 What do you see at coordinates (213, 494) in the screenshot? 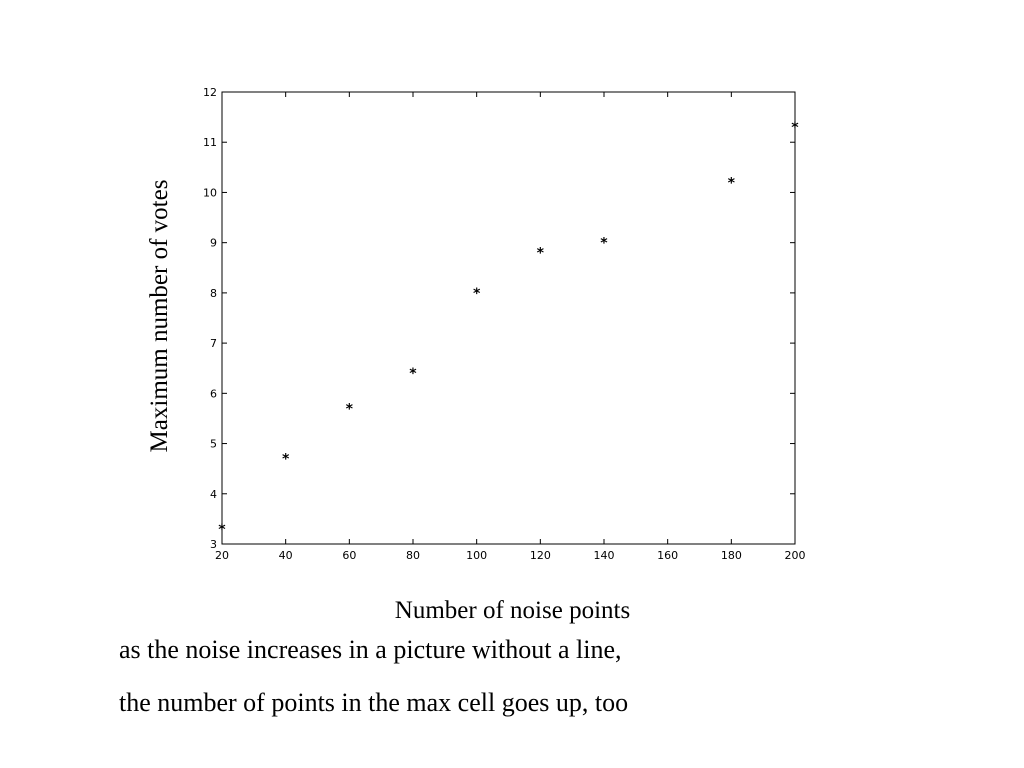
I see `y-tick-label: 4` at bounding box center [213, 494].